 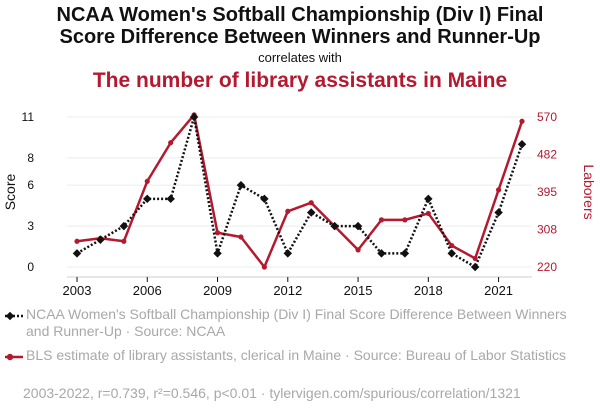 What do you see at coordinates (428, 290) in the screenshot?
I see `x-tick-label: 2018` at bounding box center [428, 290].